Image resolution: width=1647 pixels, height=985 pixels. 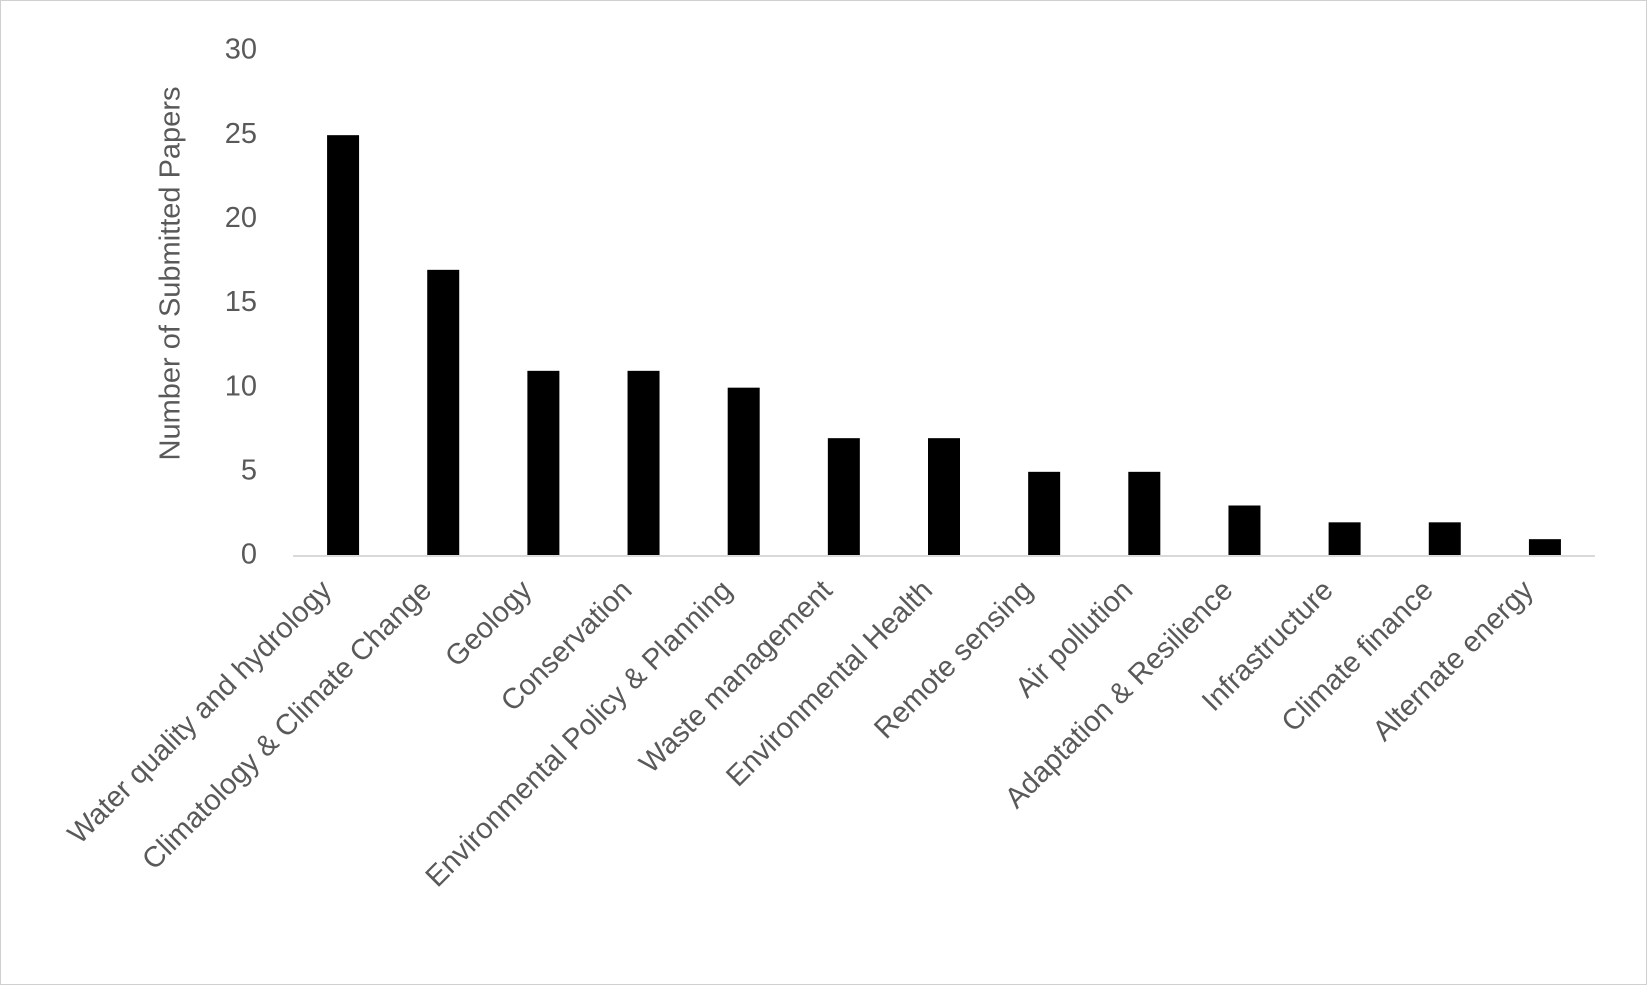 I want to click on y-tick-label: 30, so click(x=241, y=50).